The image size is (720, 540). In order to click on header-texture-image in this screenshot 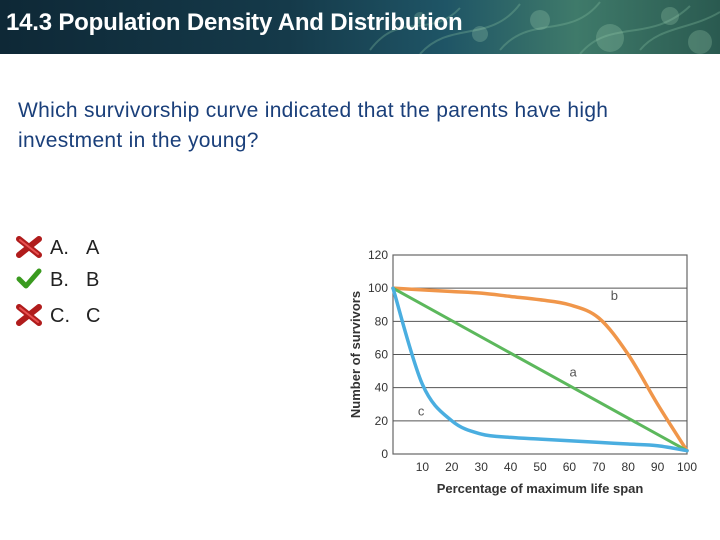, I will do `click(544, 27)`.